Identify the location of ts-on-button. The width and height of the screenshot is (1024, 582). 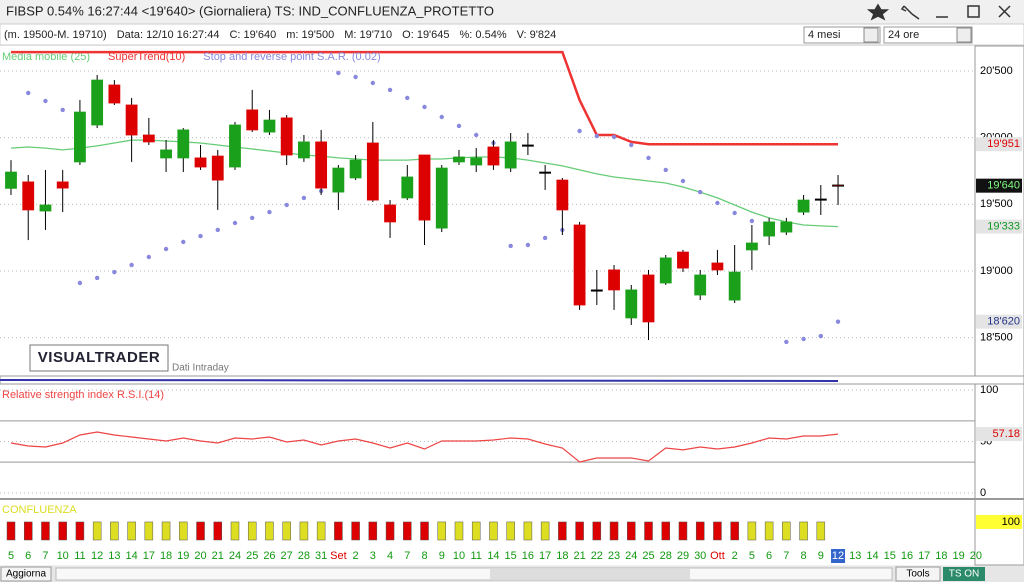
(964, 574).